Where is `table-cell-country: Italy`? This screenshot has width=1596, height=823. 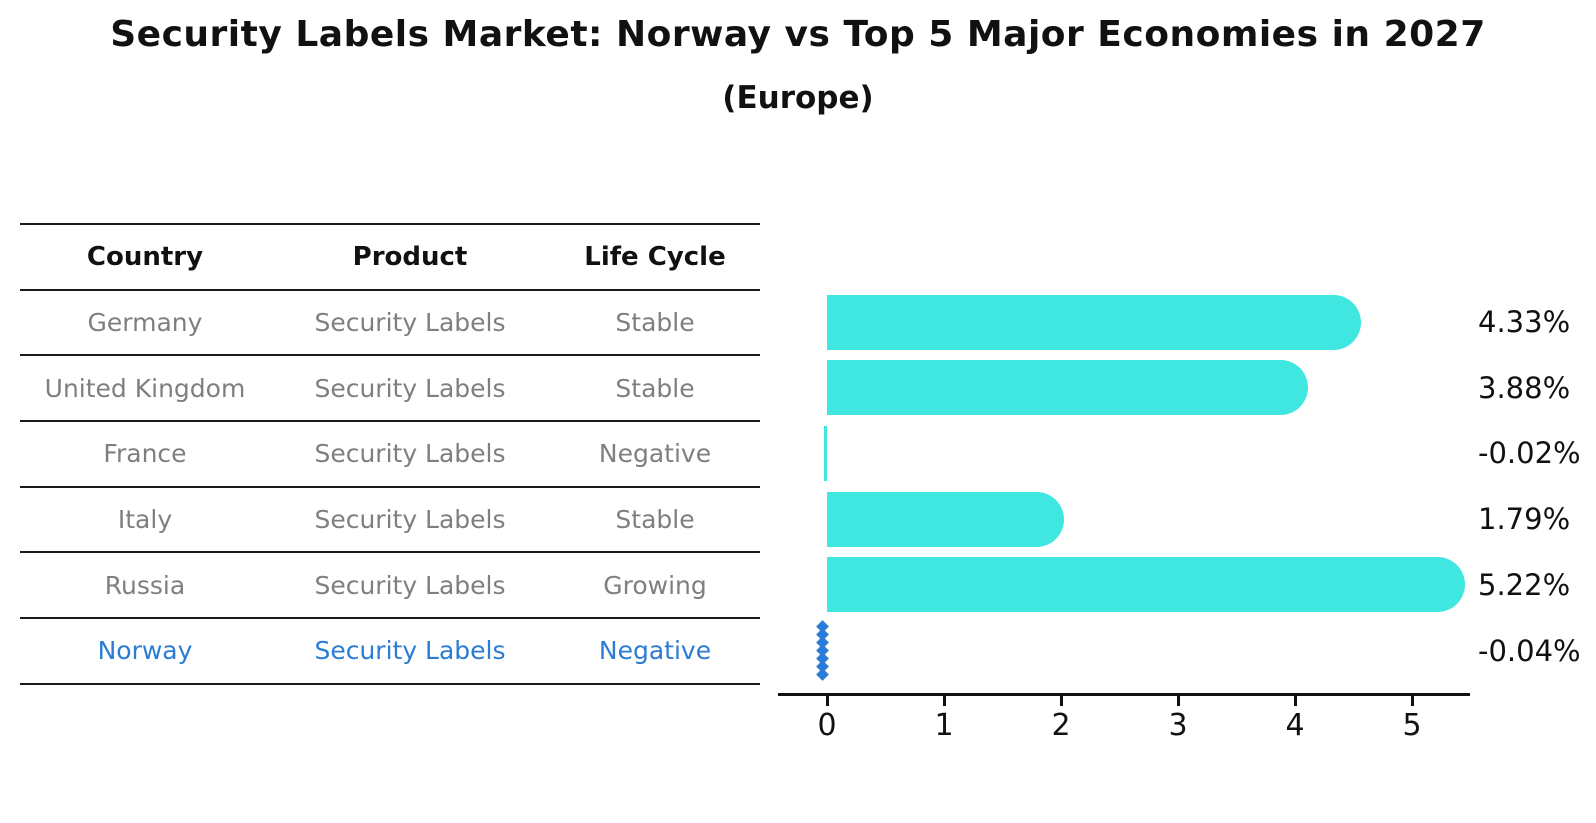 table-cell-country: Italy is located at coordinates (145, 520).